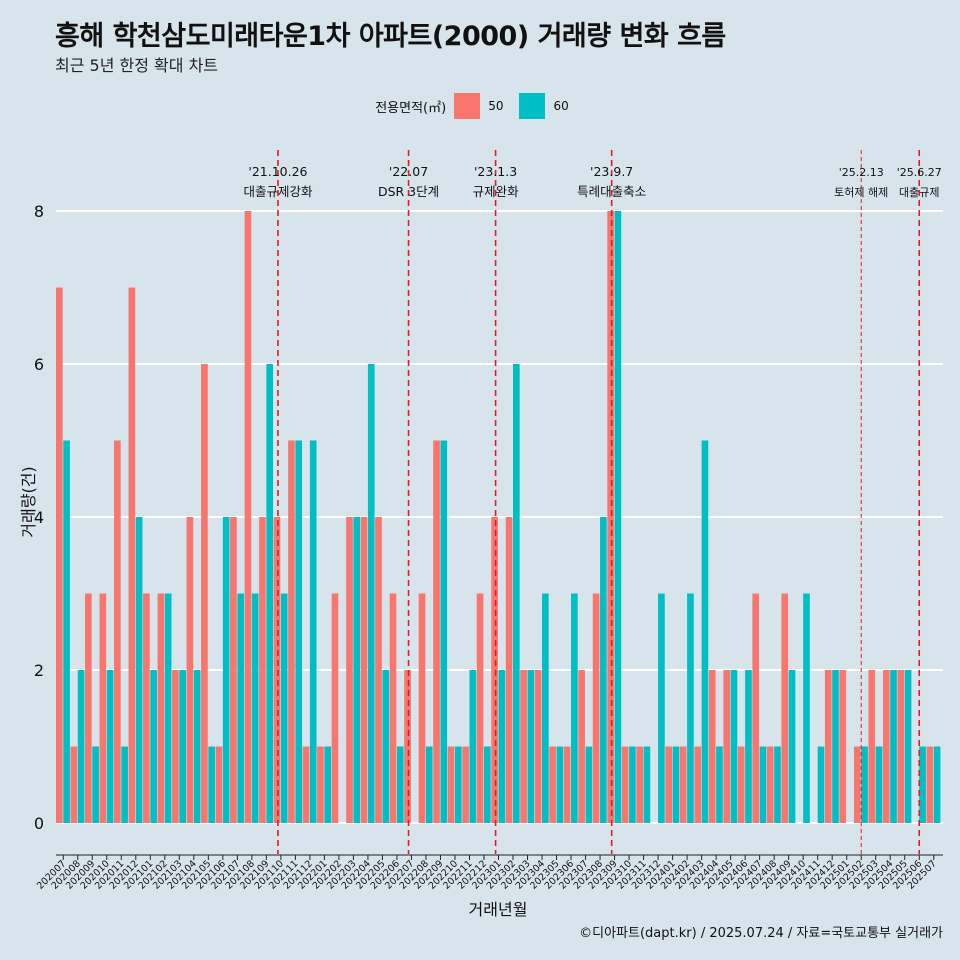  What do you see at coordinates (277, 171) in the screenshot?
I see `event-date: '21.10.26` at bounding box center [277, 171].